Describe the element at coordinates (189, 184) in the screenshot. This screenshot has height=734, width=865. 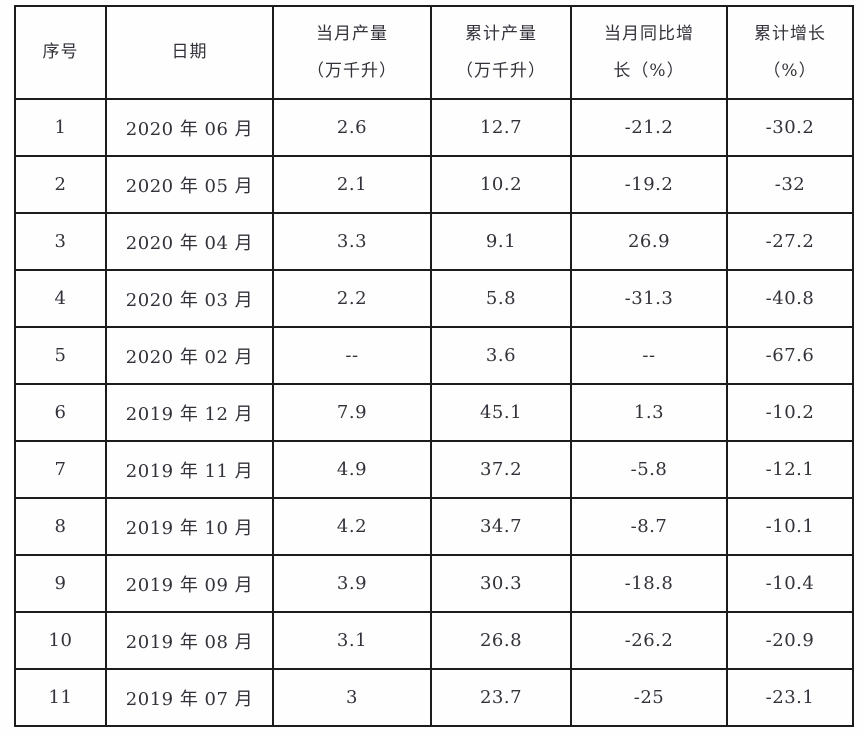
I see `cell-date: 2020 年 05 月` at that location.